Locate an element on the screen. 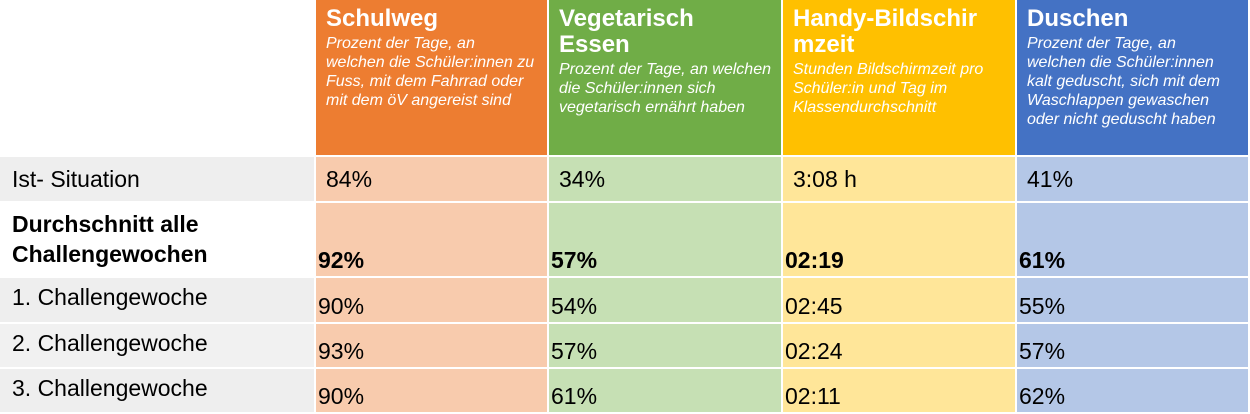 The height and width of the screenshot is (414, 1250). column-title: Schulweg is located at coordinates (382, 18).